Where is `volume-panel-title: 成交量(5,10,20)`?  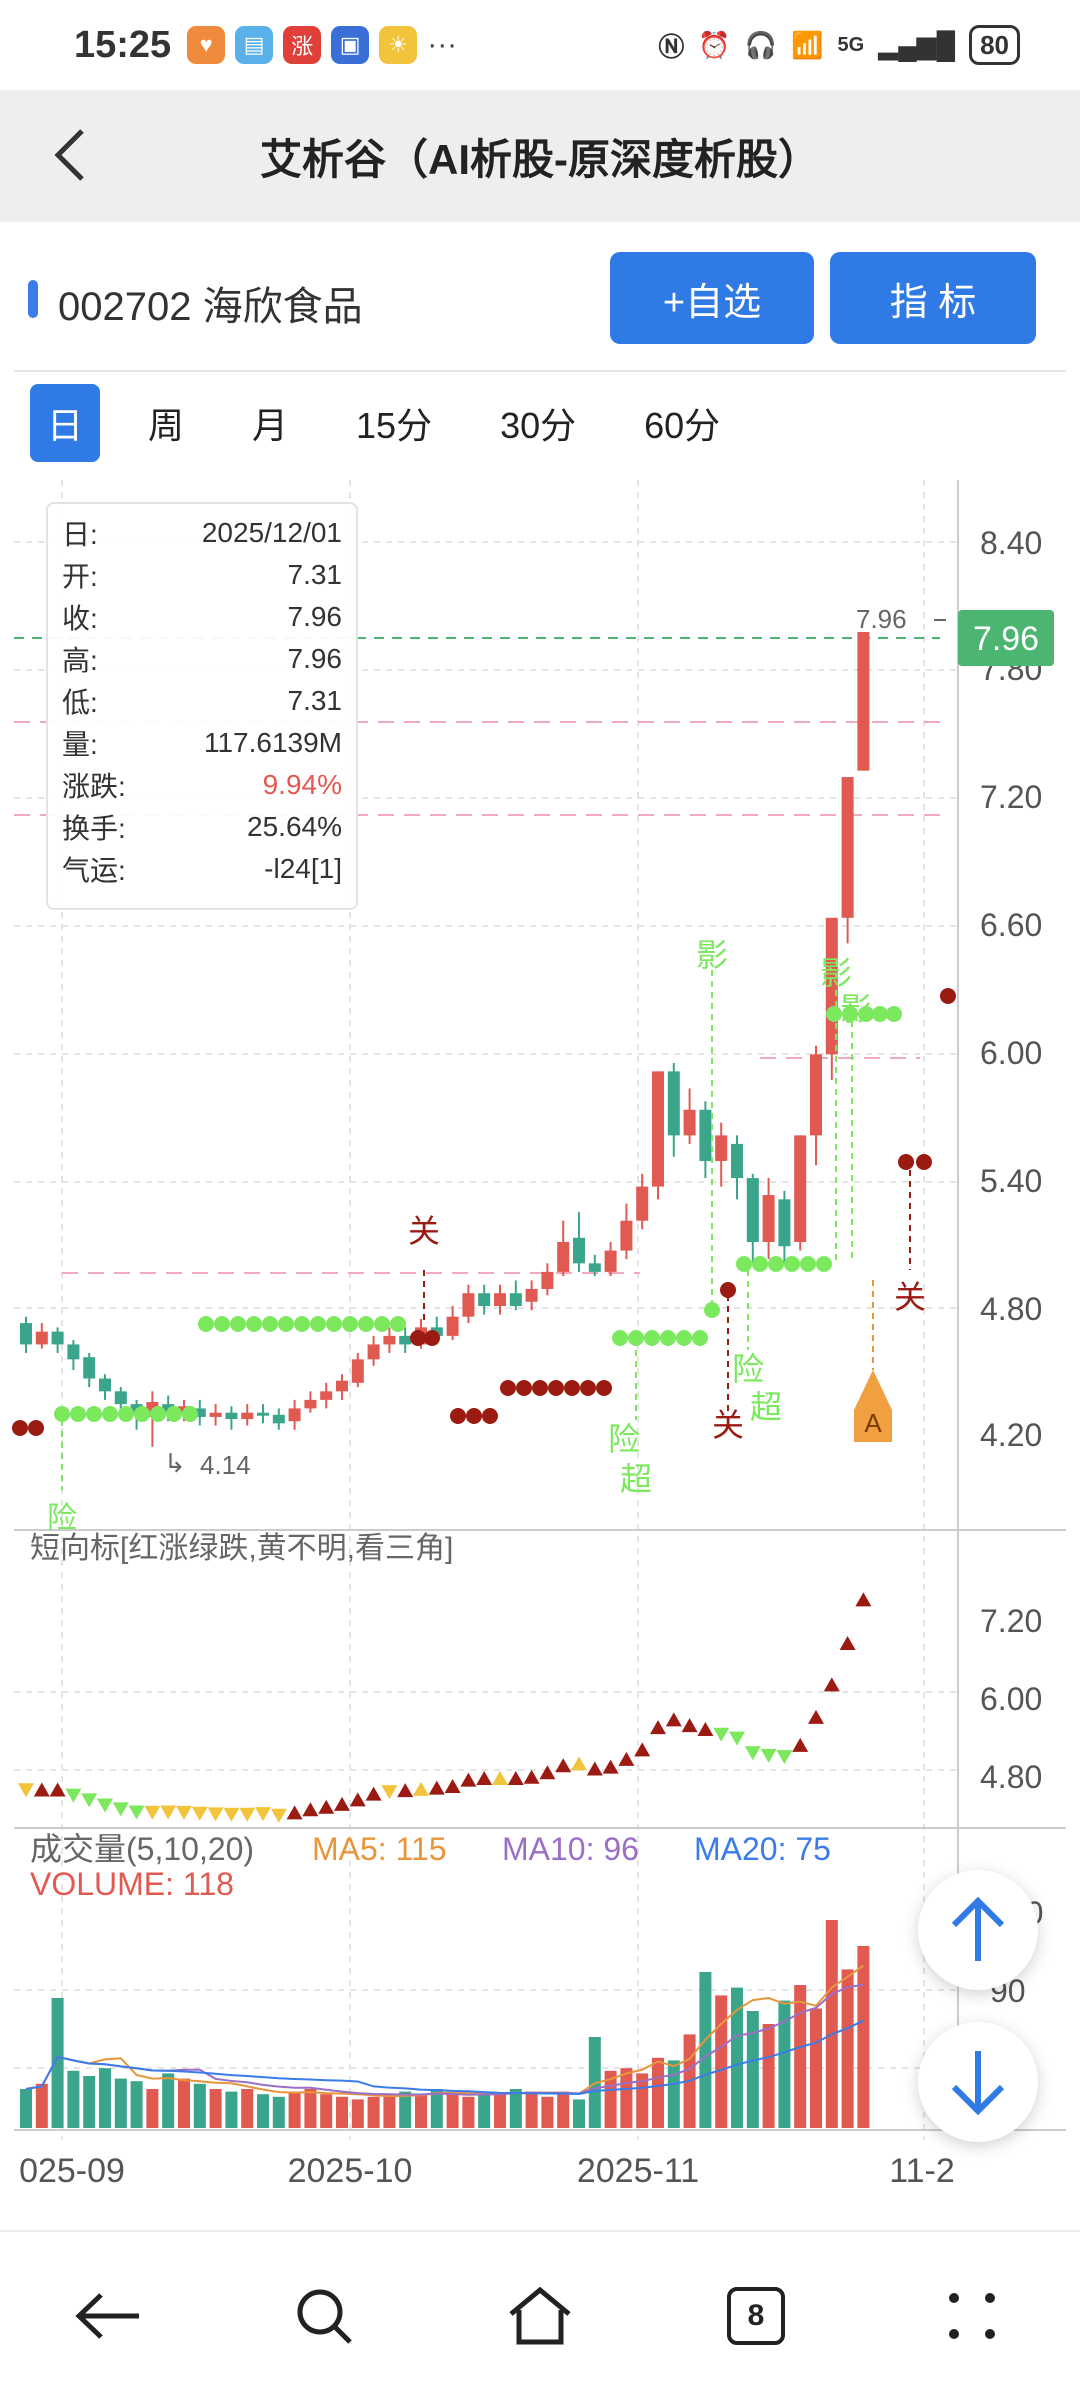 volume-panel-title: 成交量(5,10,20) is located at coordinates (142, 1849).